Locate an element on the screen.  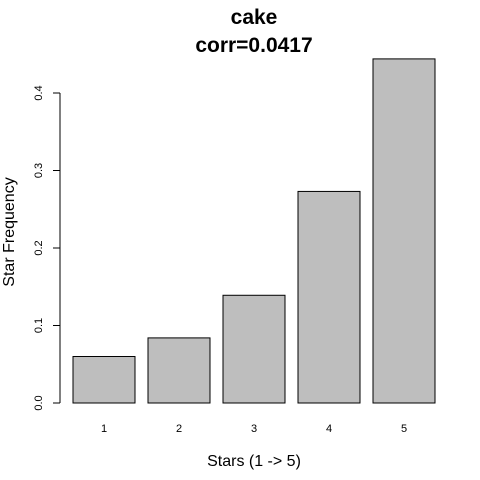
x-tick-label: 4 is located at coordinates (329, 429).